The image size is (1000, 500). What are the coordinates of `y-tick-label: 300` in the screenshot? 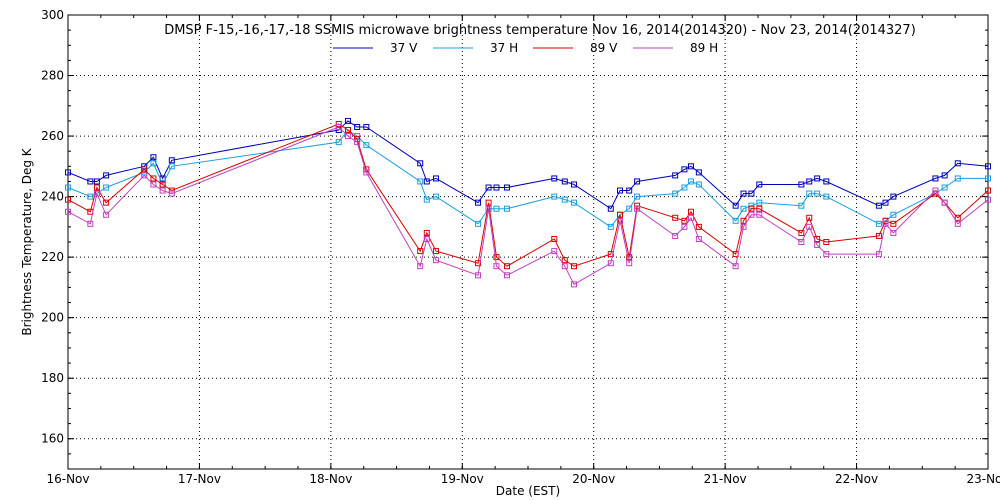 It's located at (52, 15).